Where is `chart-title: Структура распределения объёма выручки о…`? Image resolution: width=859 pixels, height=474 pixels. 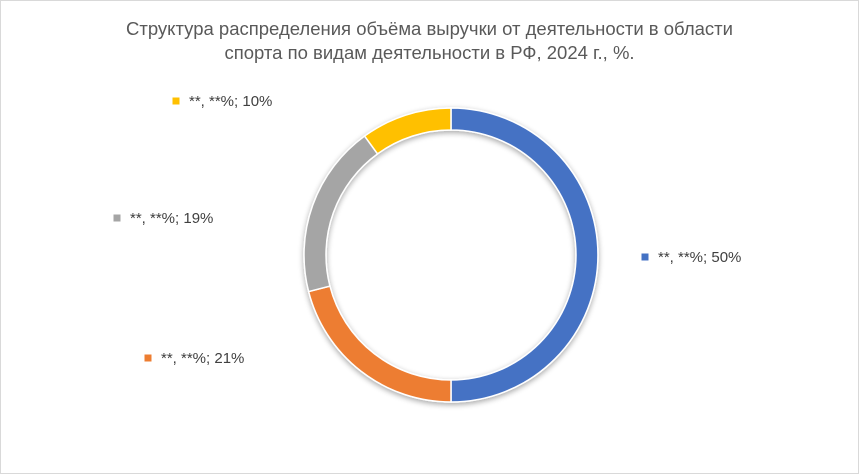
chart-title: Структура распределения объёма выручки о… is located at coordinates (429, 41).